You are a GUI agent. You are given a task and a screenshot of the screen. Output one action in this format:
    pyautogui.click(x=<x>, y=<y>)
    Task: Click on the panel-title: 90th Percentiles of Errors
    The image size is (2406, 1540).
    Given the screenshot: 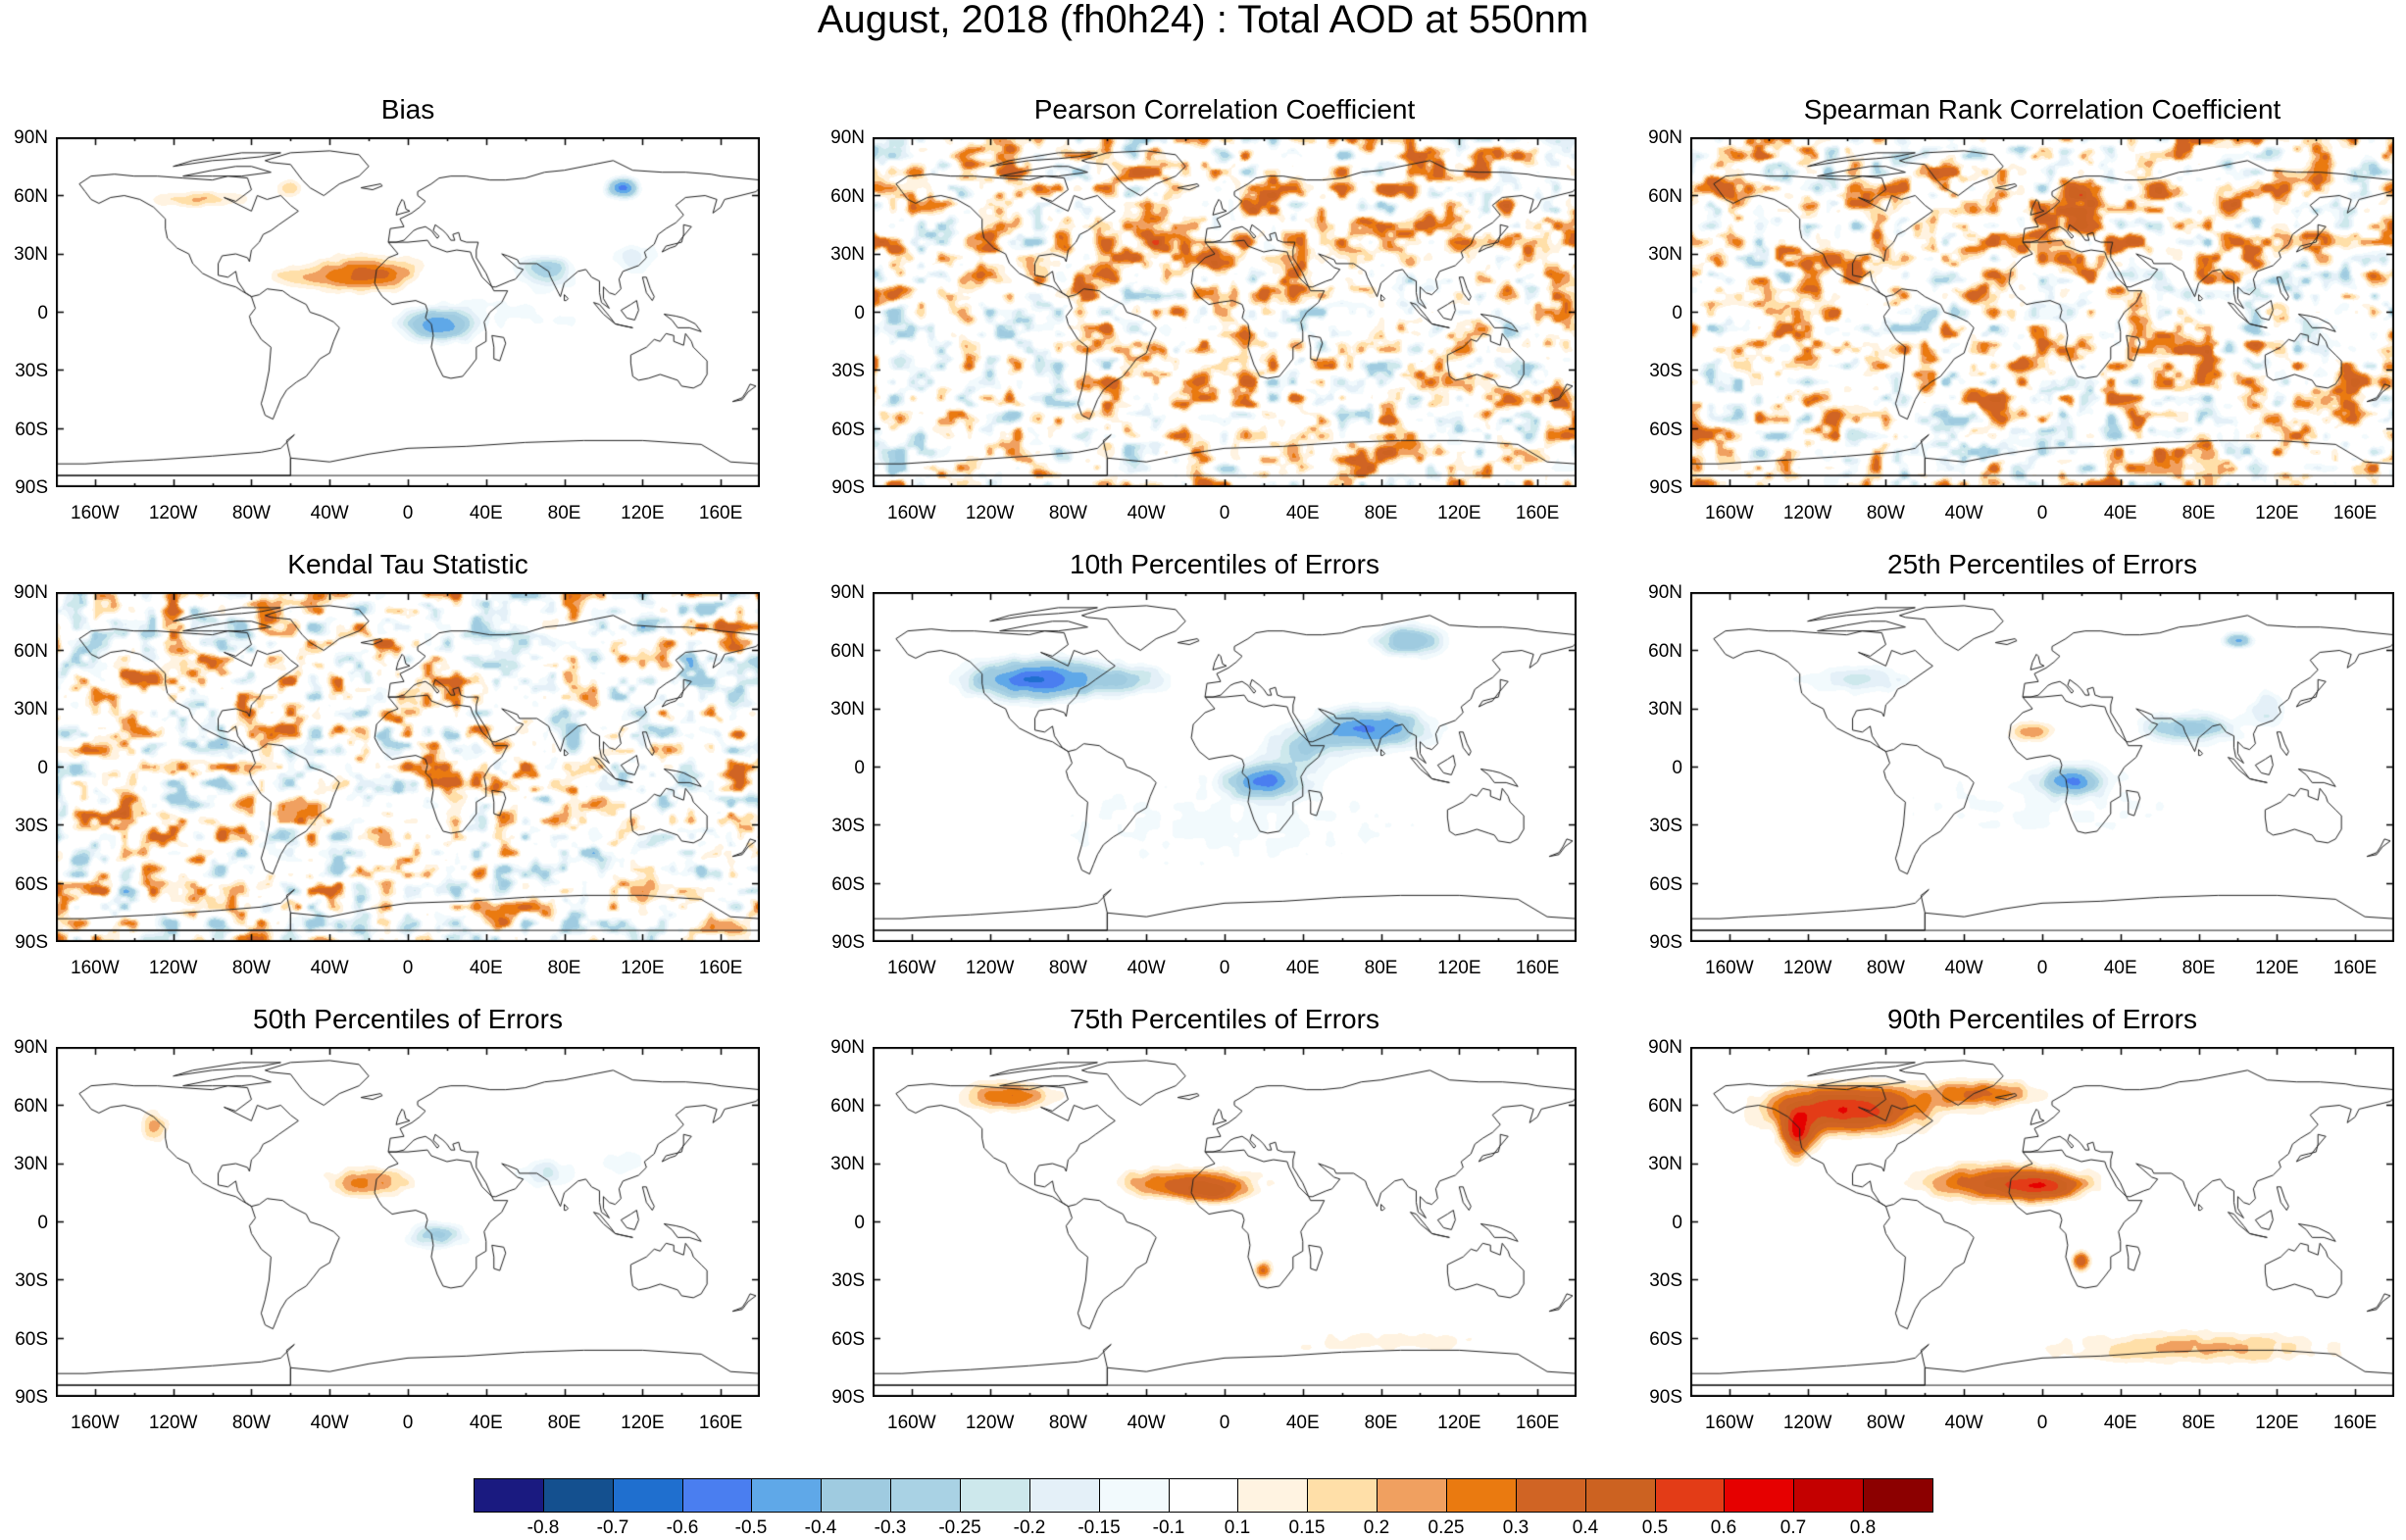 What is the action you would take?
    pyautogui.click(x=2042, y=1019)
    